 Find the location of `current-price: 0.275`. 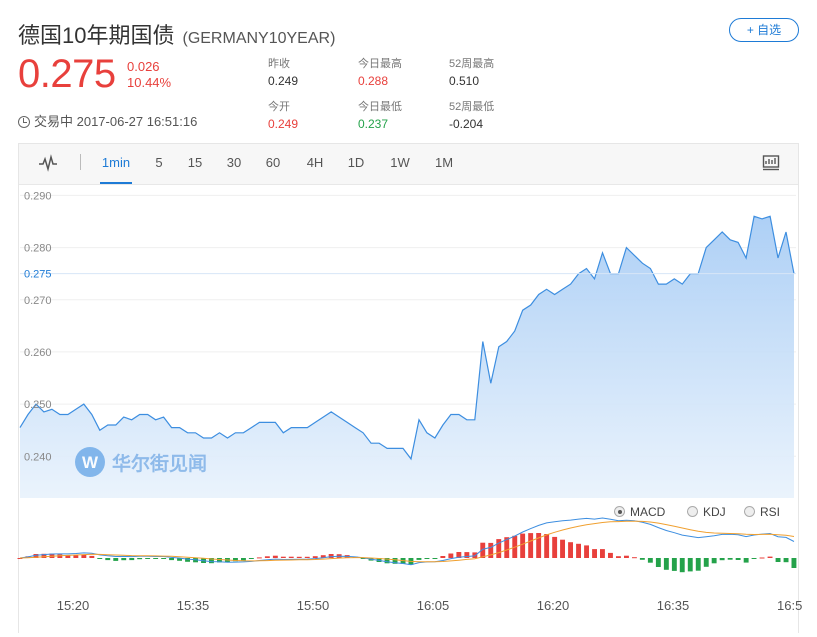

current-price: 0.275 is located at coordinates (67, 74).